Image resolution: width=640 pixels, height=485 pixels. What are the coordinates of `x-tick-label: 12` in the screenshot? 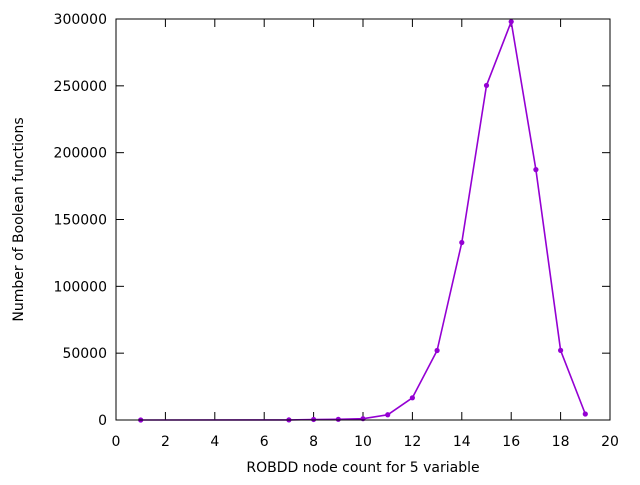 It's located at (412, 442).